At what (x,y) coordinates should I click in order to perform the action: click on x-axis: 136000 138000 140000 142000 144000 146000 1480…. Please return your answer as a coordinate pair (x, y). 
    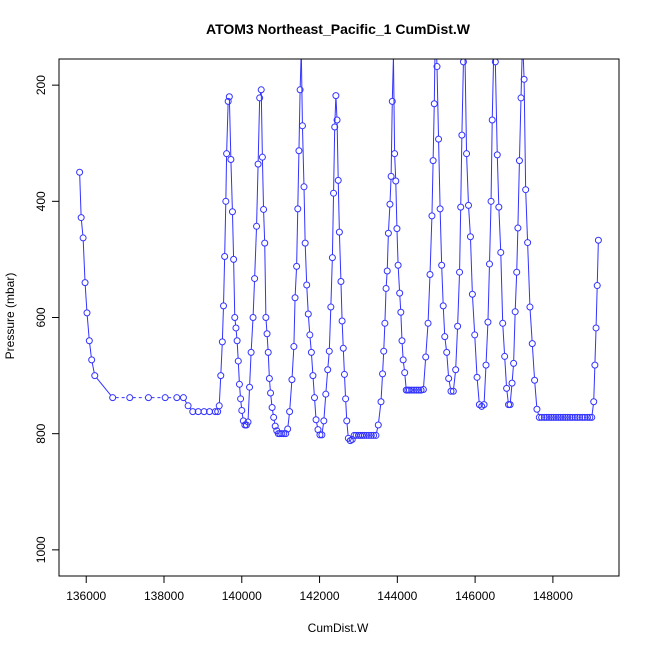
    Looking at the image, I should click on (319, 589).